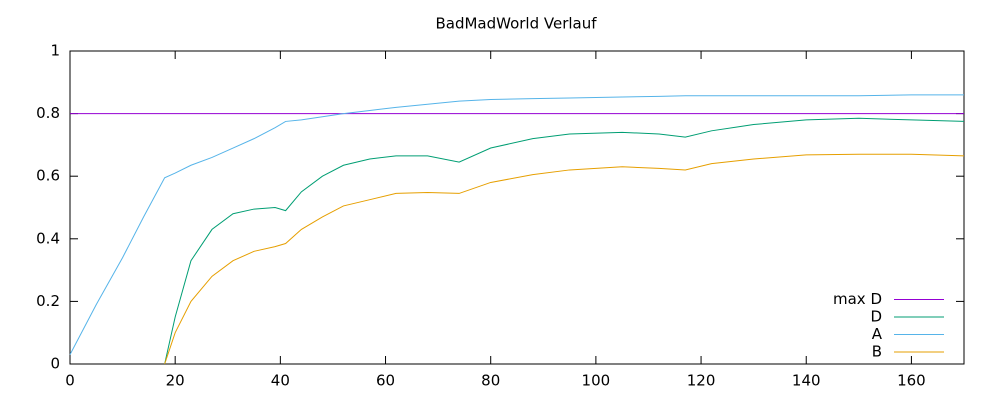 The image size is (1000, 404). I want to click on x-tick-label: 40, so click(280, 381).